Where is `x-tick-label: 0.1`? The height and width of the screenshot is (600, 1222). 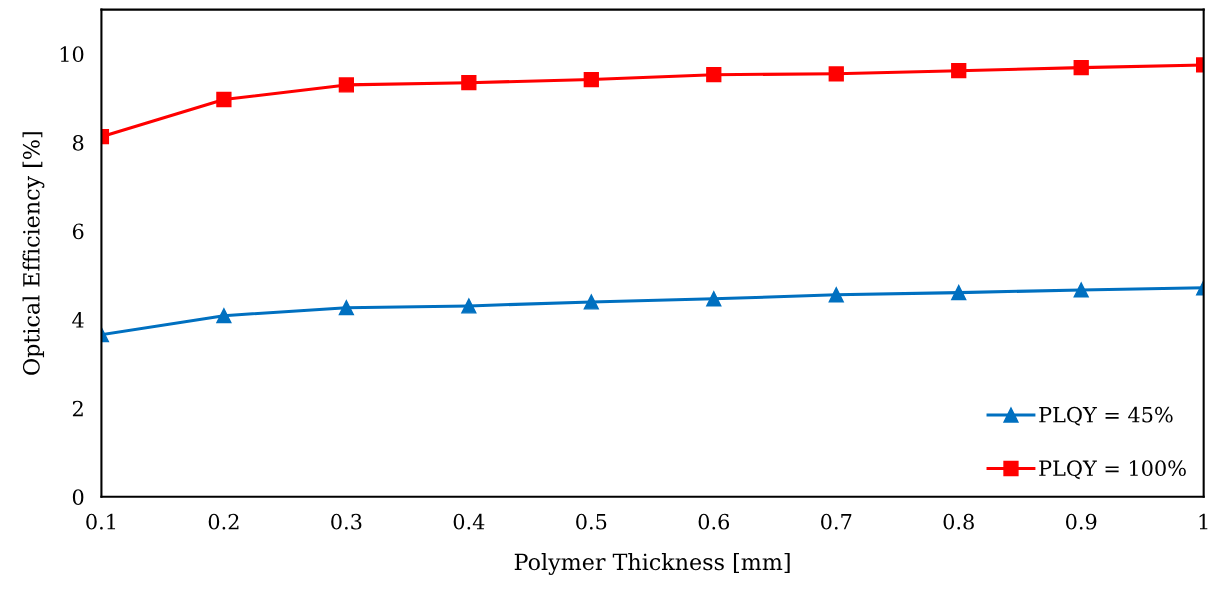
x-tick-label: 0.1 is located at coordinates (101, 521).